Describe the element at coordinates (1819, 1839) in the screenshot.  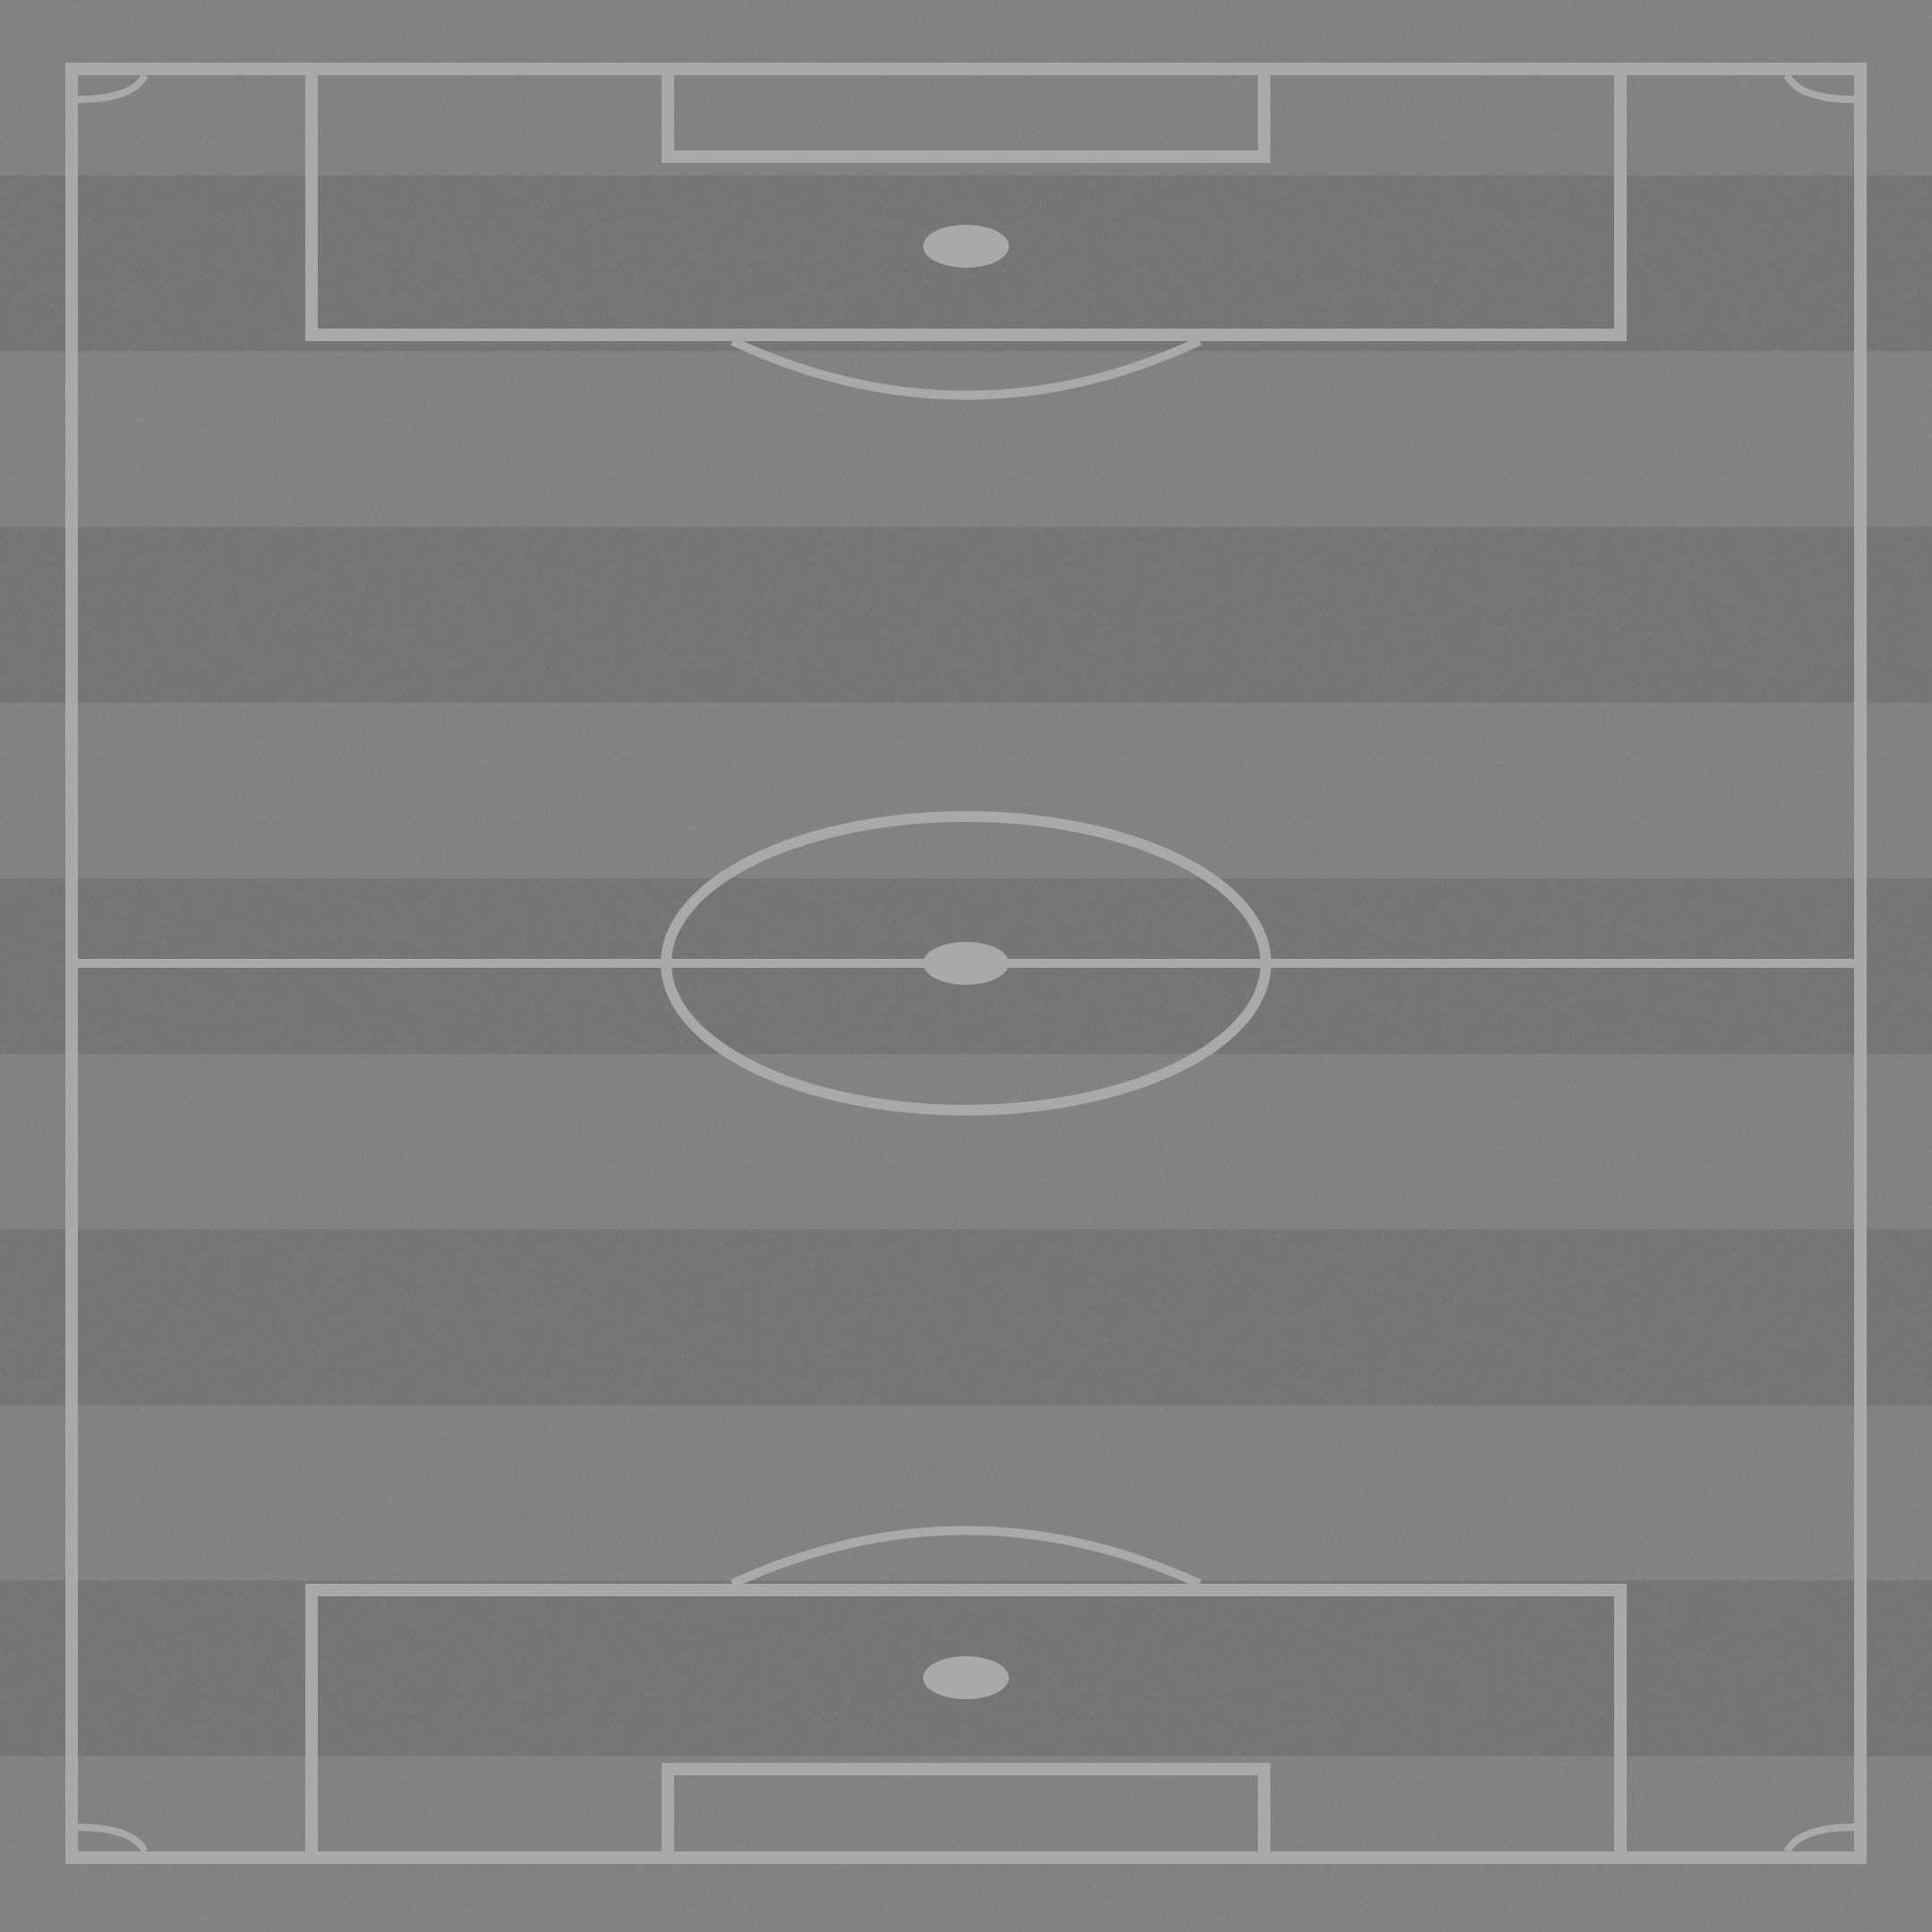
I see `corner-arc-bottom-right` at that location.